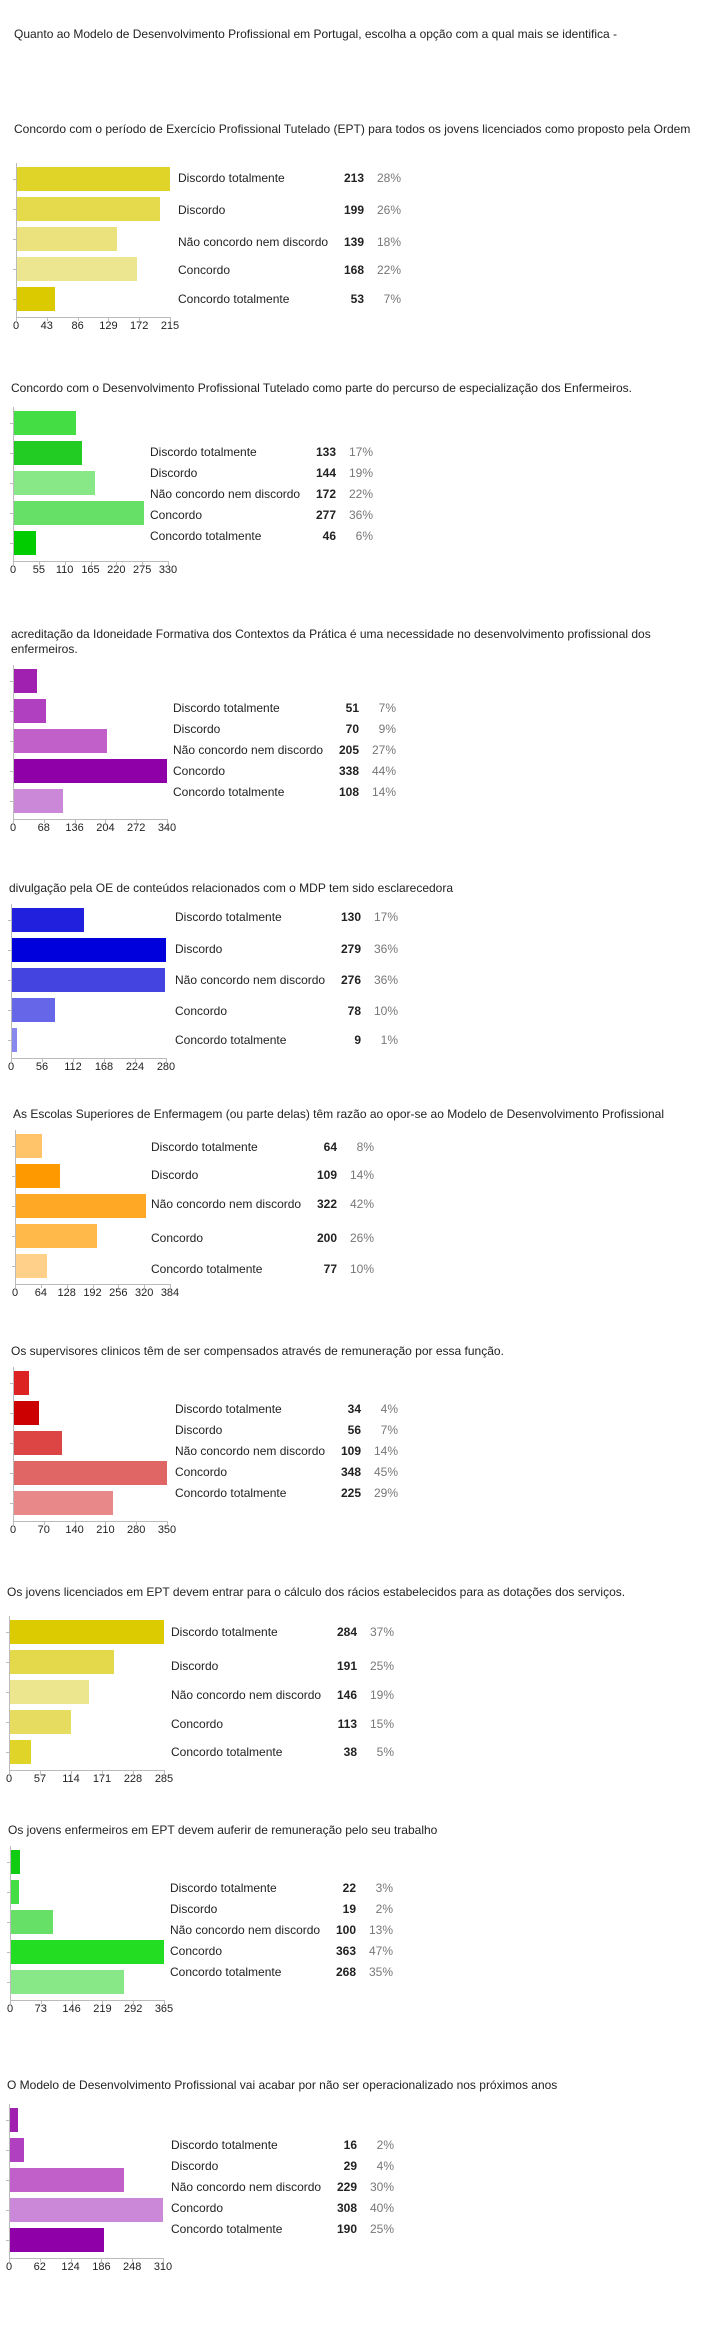 Image resolution: width=718 pixels, height=2333 pixels. Describe the element at coordinates (163, 2267) in the screenshot. I see `x-tick-label: 310` at that location.